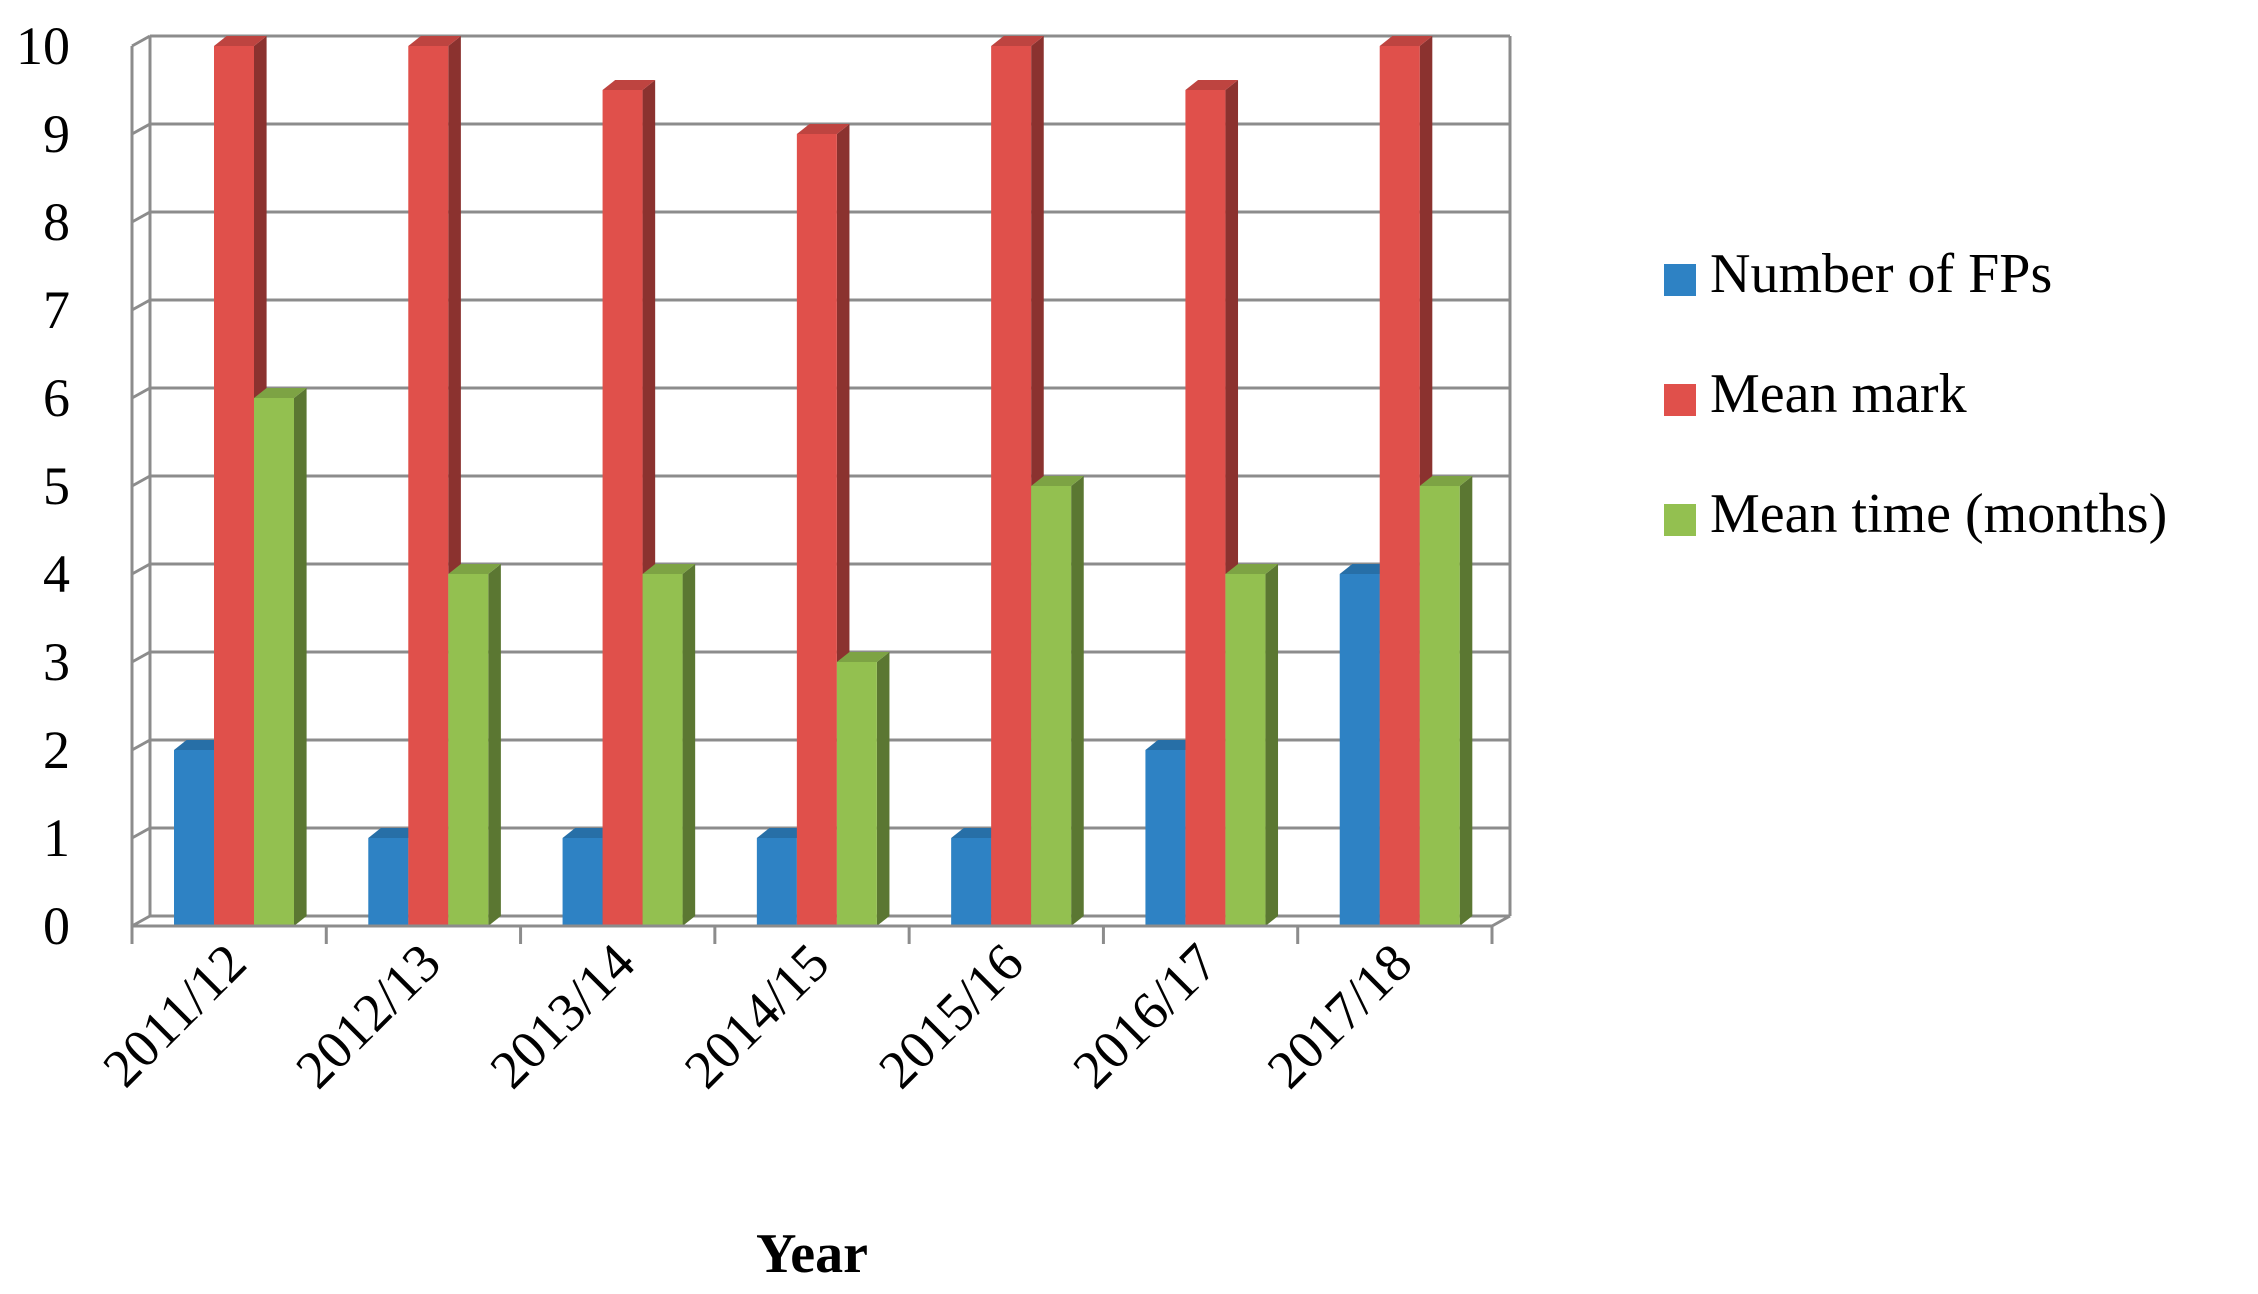 This screenshot has height=1294, width=2258. Describe the element at coordinates (812, 1254) in the screenshot. I see `x-axis-title: Year` at that location.